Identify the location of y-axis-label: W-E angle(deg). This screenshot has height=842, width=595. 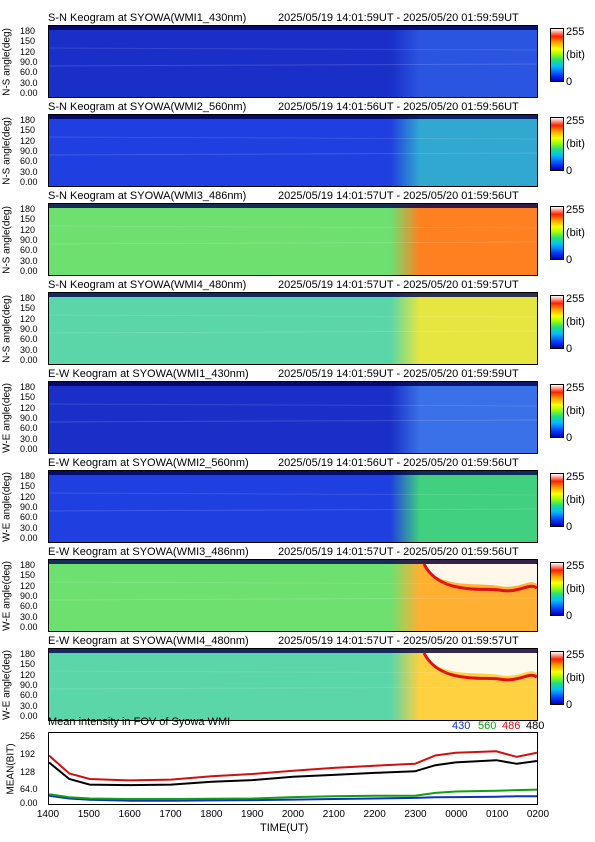
(7, 684).